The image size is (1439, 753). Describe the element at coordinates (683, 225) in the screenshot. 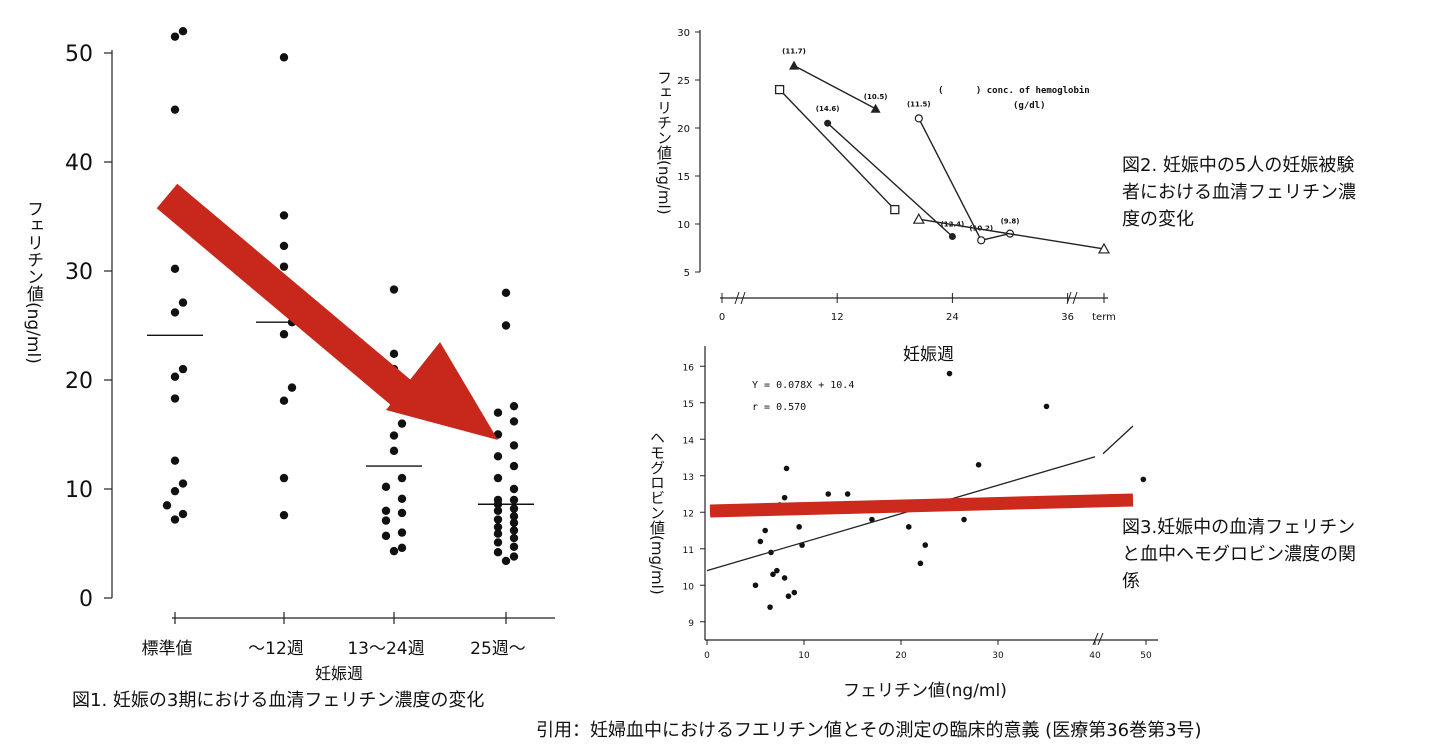

I see `fig2-y-tick-label: 10` at that location.